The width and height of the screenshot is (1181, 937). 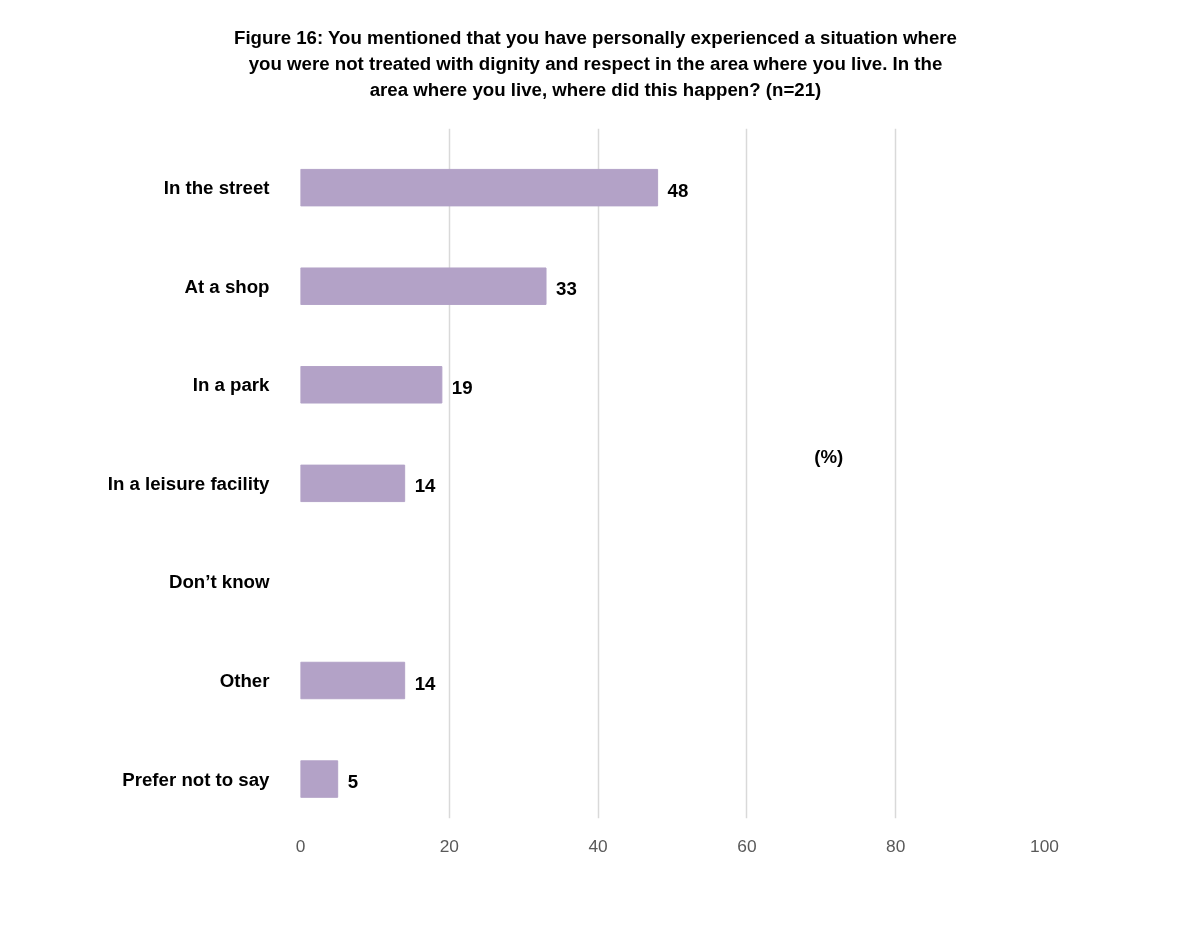 What do you see at coordinates (219, 582) in the screenshot?
I see `y-tick-label: Don’t know` at bounding box center [219, 582].